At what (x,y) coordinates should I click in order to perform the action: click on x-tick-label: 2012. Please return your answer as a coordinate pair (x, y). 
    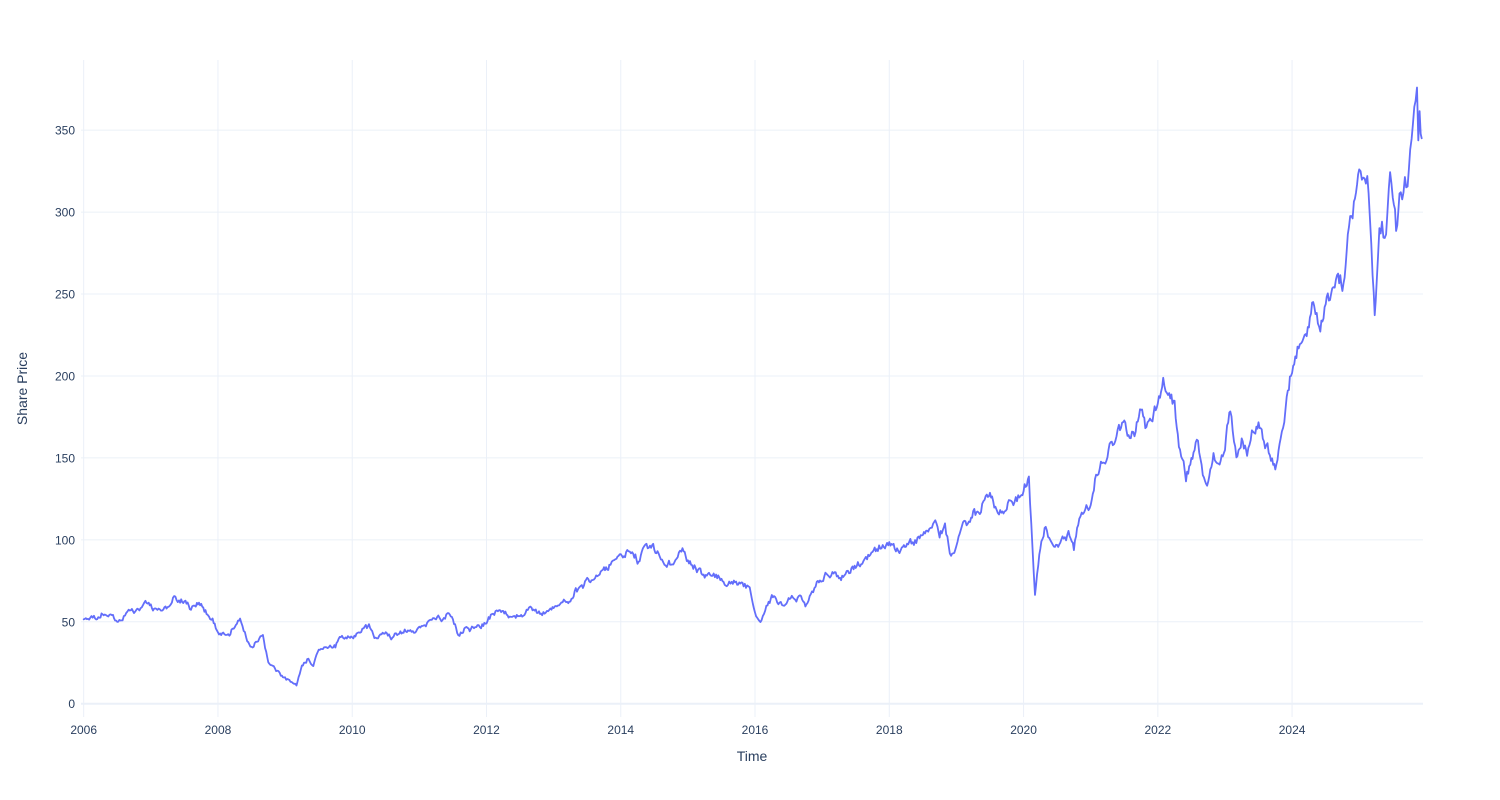
    Looking at the image, I should click on (486, 730).